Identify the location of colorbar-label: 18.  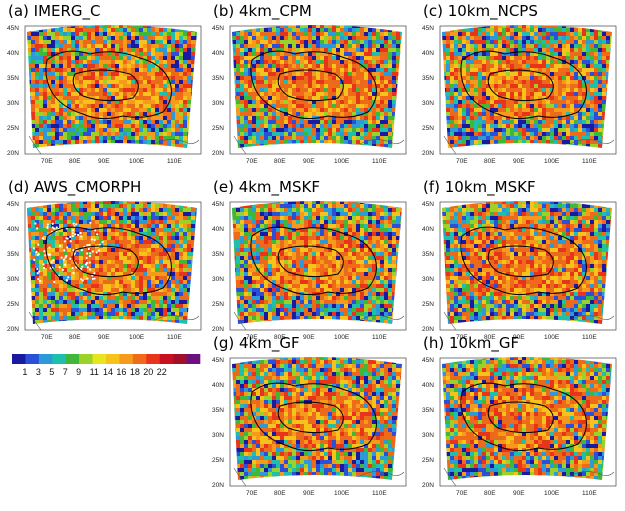
(135, 372).